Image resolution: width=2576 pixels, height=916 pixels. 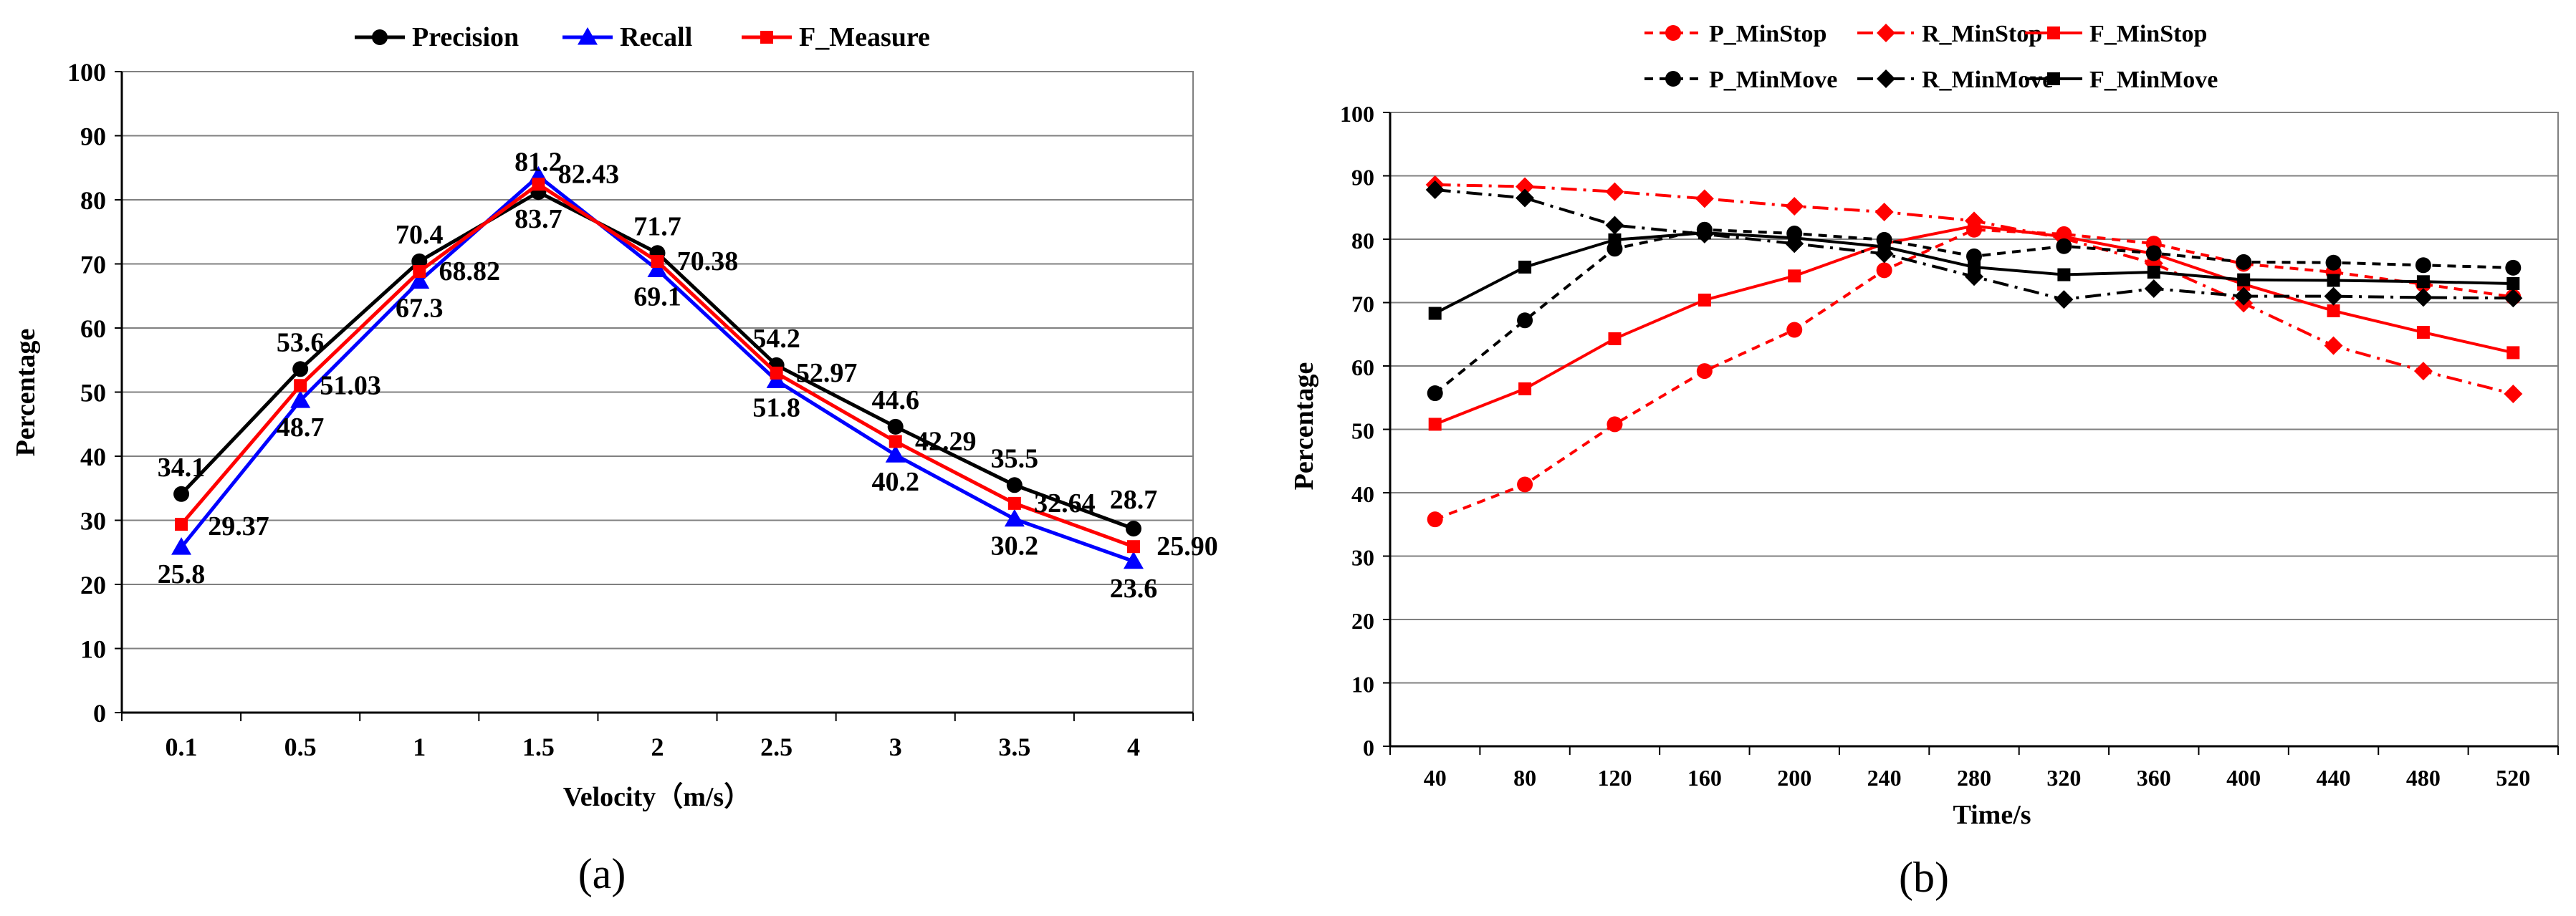 I want to click on legend-marker-f-minmove, so click(x=2053, y=78).